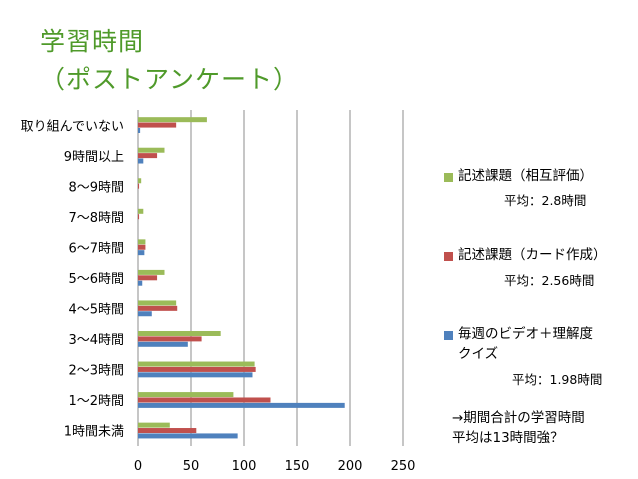 The image size is (638, 479). What do you see at coordinates (96, 218) in the screenshot?
I see `y-tick-label: 7～8時間` at bounding box center [96, 218].